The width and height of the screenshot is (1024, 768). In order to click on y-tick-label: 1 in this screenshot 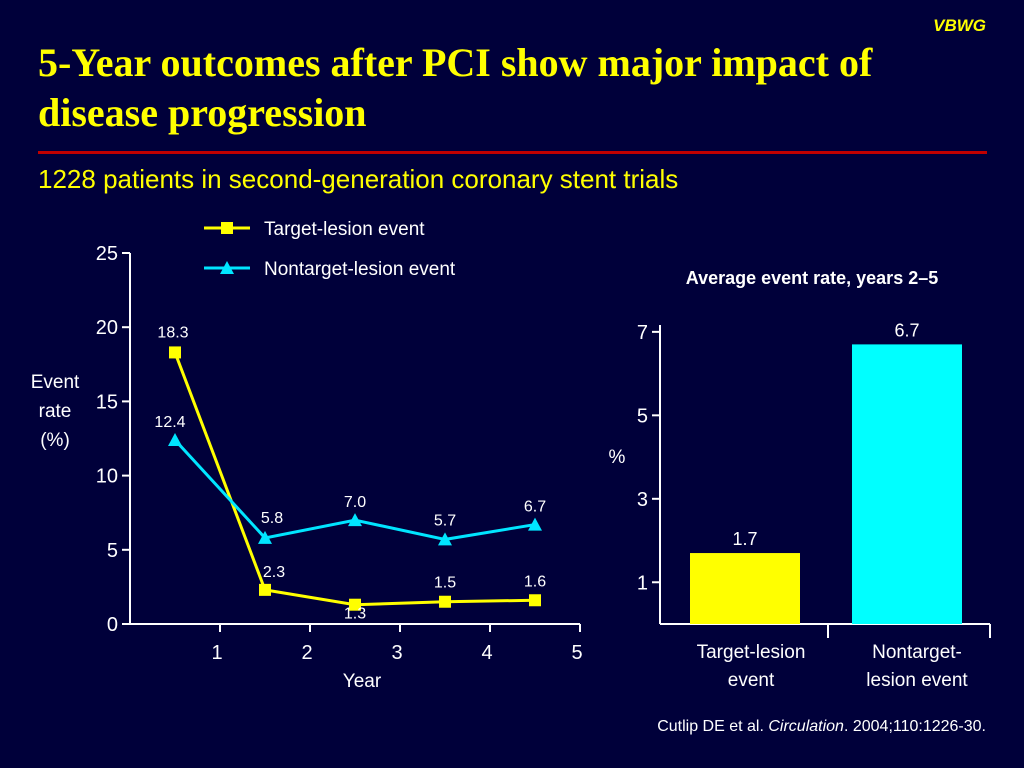, I will do `click(642, 583)`.